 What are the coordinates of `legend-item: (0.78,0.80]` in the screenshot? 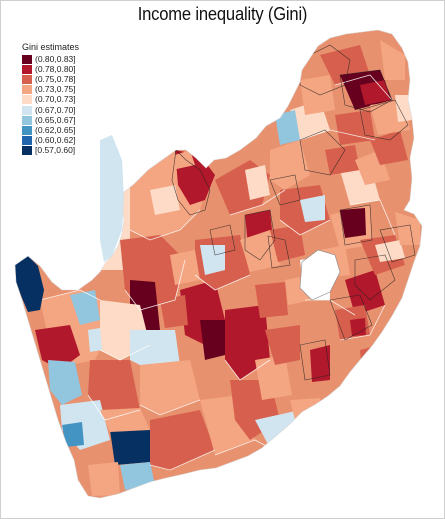 It's located at (72, 69).